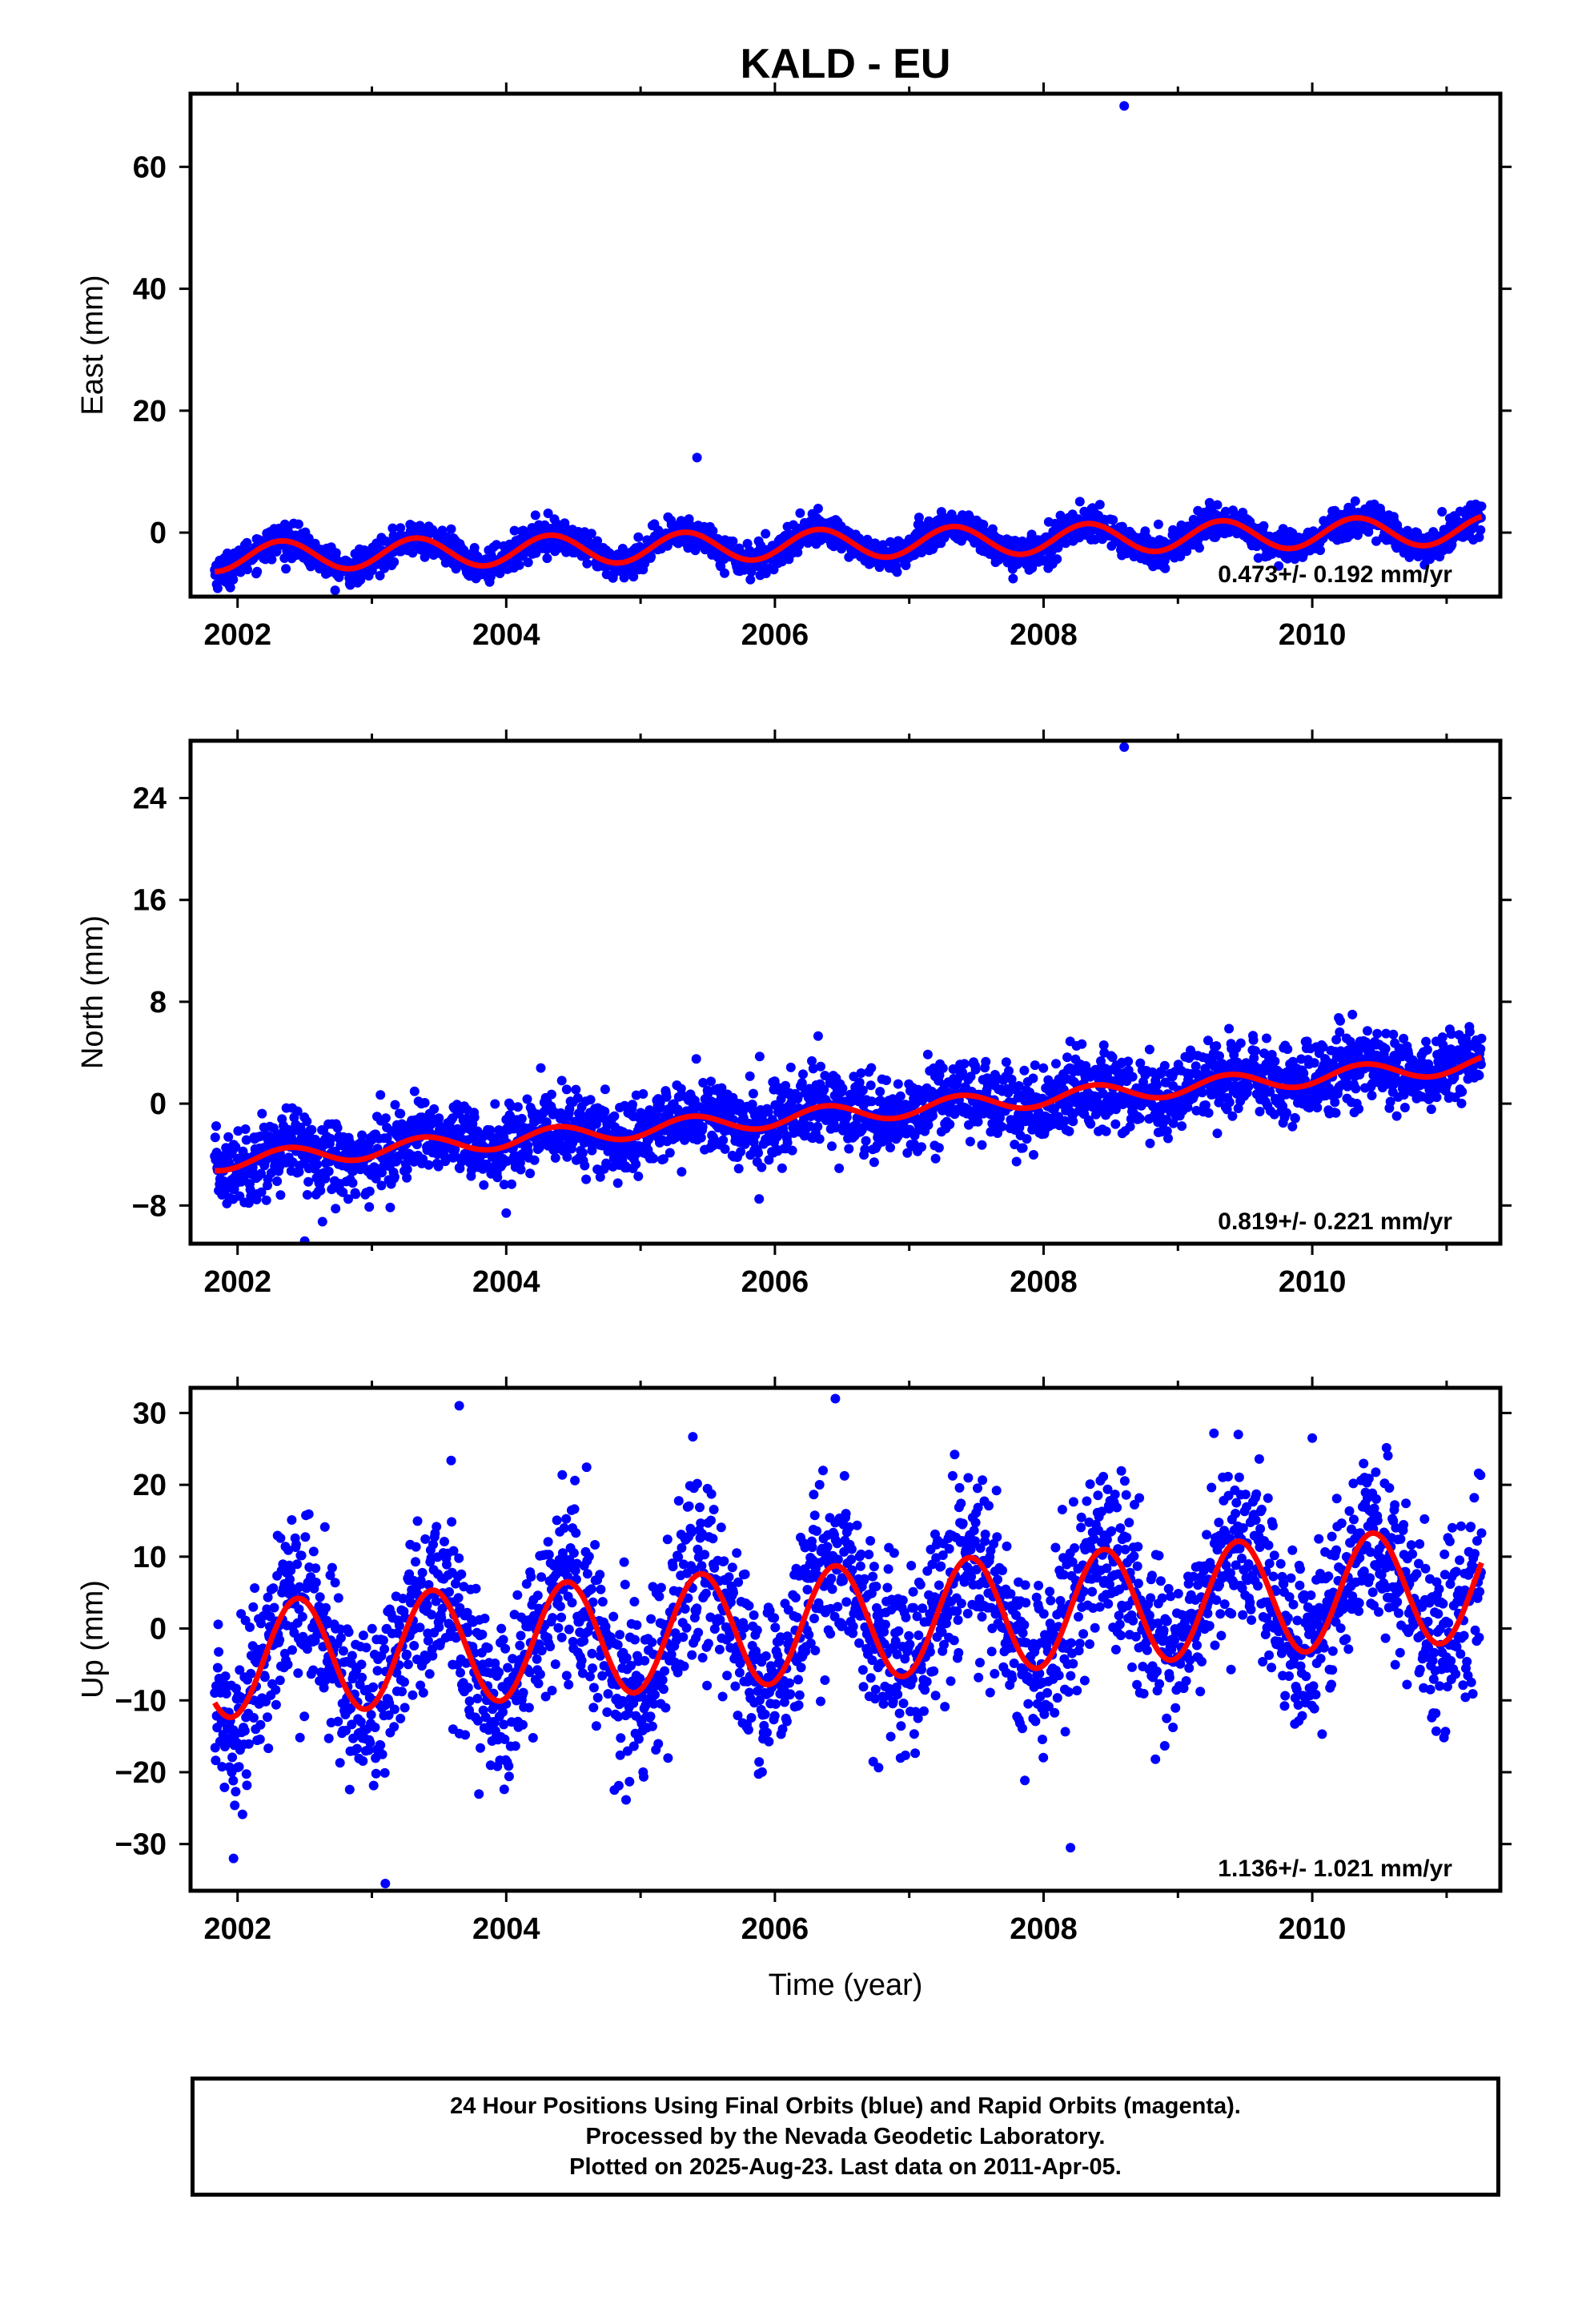 This screenshot has width=1582, height=2324. Describe the element at coordinates (1335, 574) in the screenshot. I see `rate-annotation: 0.473+/- 0.192 mm/yr` at that location.